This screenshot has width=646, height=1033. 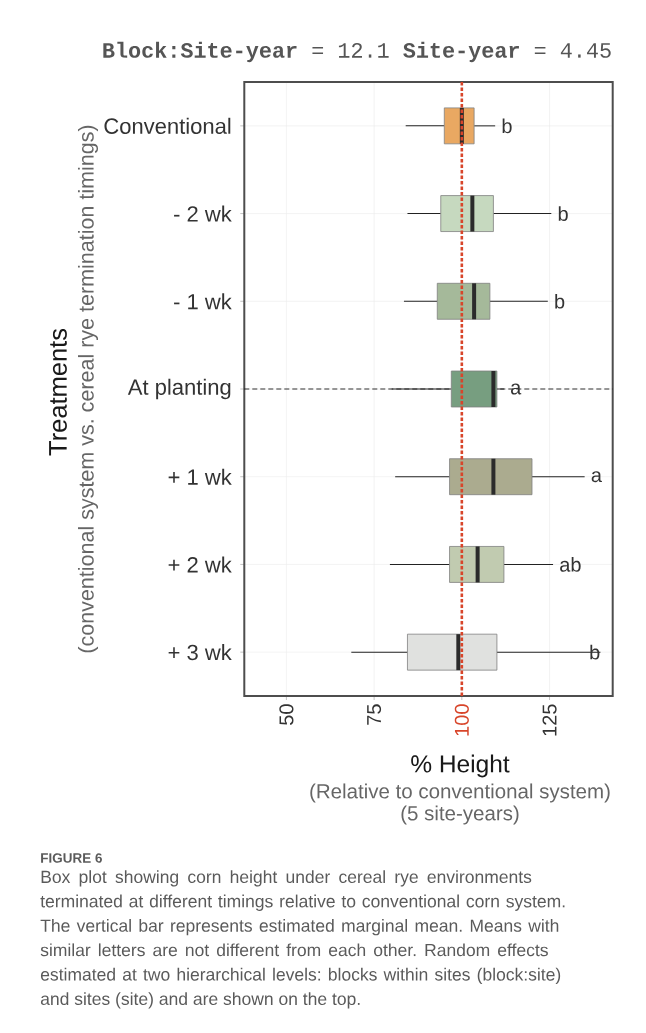 What do you see at coordinates (88, 389) in the screenshot?
I see `text: (conventional system vs. cereal rye termination timings)` at bounding box center [88, 389].